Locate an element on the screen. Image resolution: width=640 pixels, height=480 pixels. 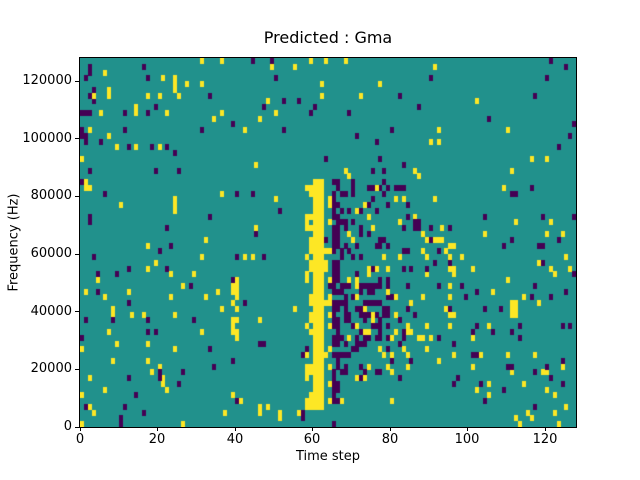
y-tick-label: 20000 is located at coordinates (51, 368).